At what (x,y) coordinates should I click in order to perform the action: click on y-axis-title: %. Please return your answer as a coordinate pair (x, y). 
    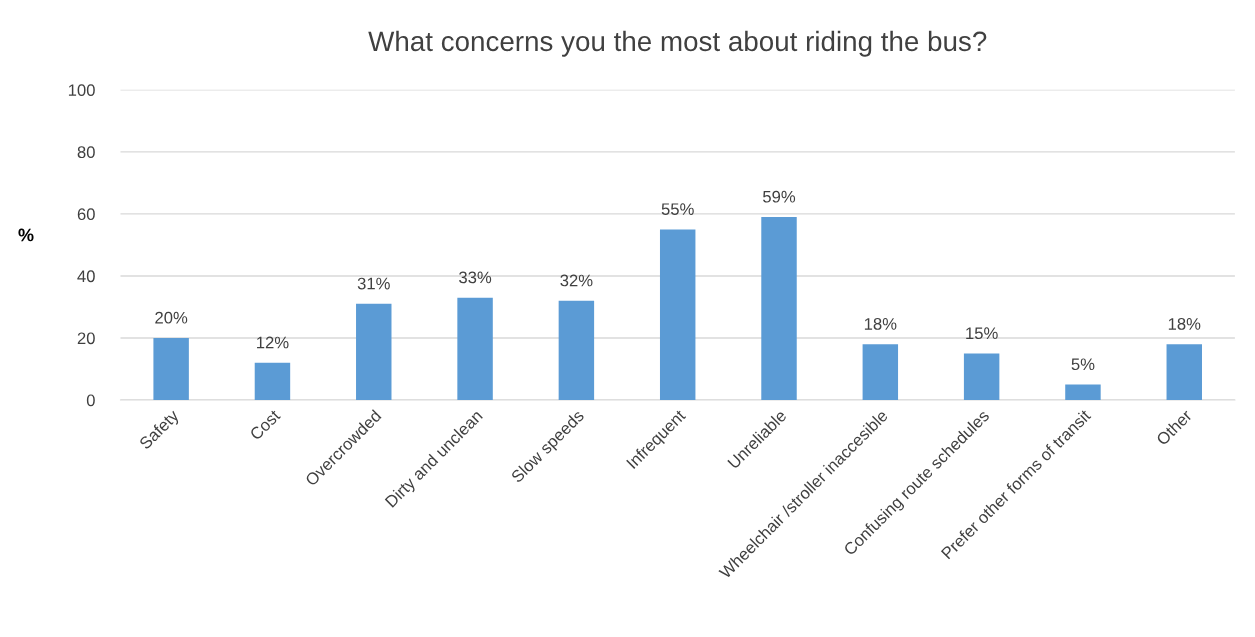
    Looking at the image, I should click on (26, 235).